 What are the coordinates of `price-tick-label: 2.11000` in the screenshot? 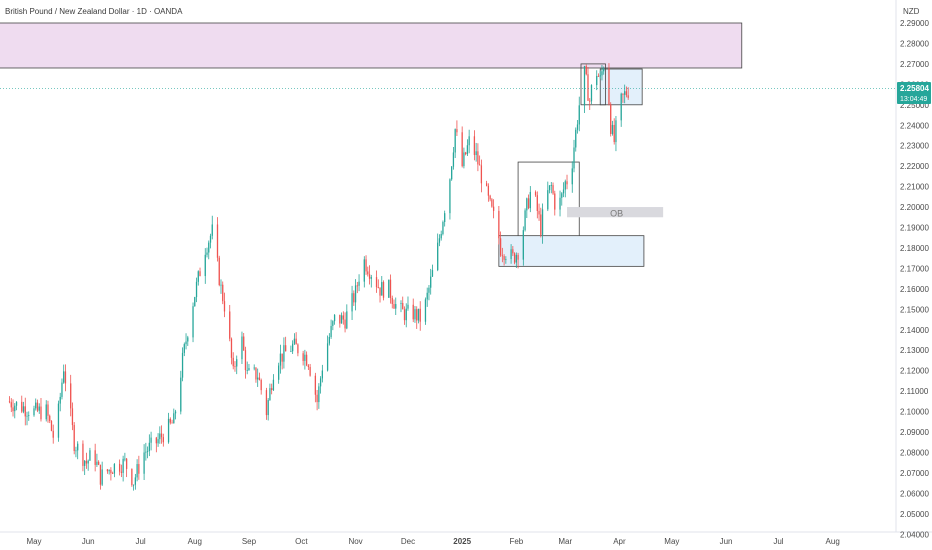 It's located at (914, 391).